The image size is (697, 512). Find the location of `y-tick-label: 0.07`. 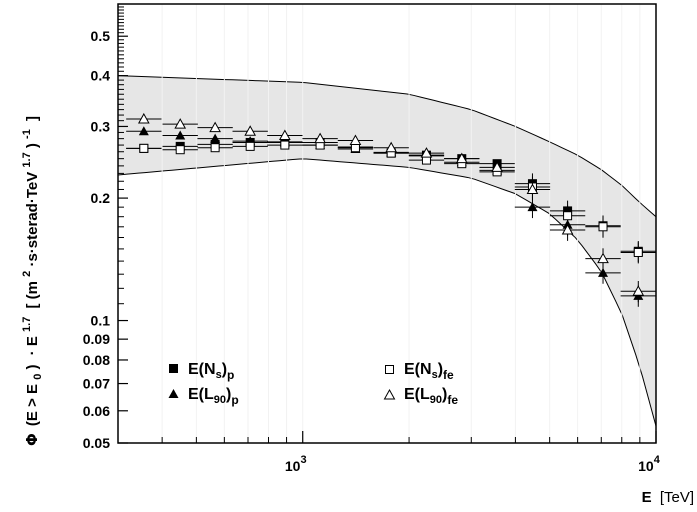

y-tick-label: 0.07 is located at coordinates (96, 384).